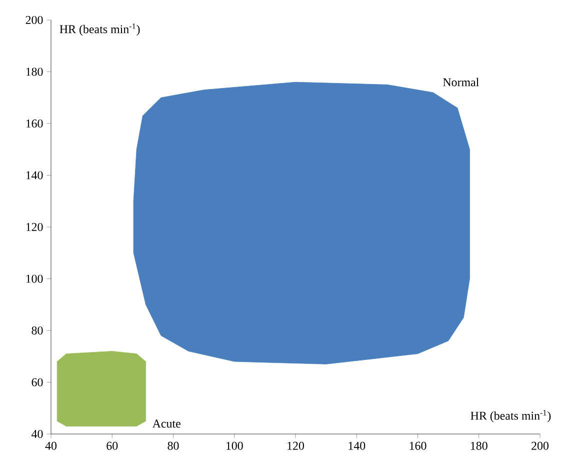 The width and height of the screenshot is (576, 459). What do you see at coordinates (37, 382) in the screenshot?
I see `y-tick-label: 60` at bounding box center [37, 382].